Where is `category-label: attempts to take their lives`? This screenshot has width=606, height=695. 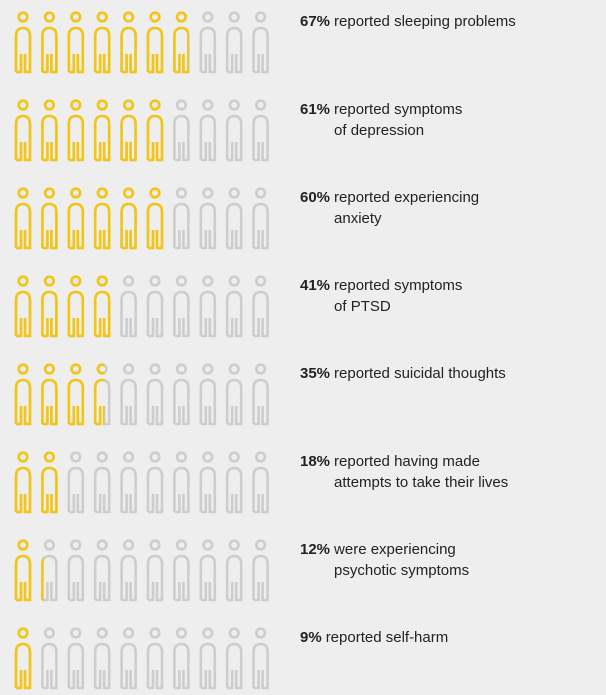
category-label: attempts to take their lives is located at coordinates (421, 482).